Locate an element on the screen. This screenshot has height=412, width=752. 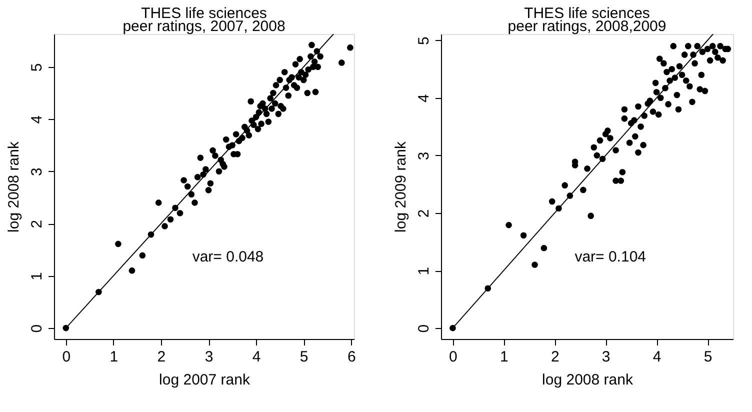
x-axis-title: log 2007 rank is located at coordinates (204, 380).